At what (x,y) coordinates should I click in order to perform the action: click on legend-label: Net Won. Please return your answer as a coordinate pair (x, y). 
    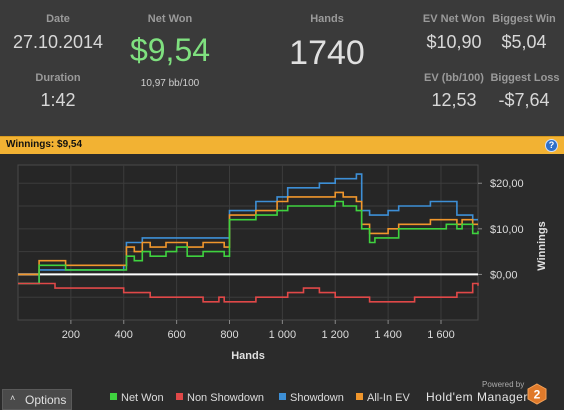
    Looking at the image, I should click on (142, 398).